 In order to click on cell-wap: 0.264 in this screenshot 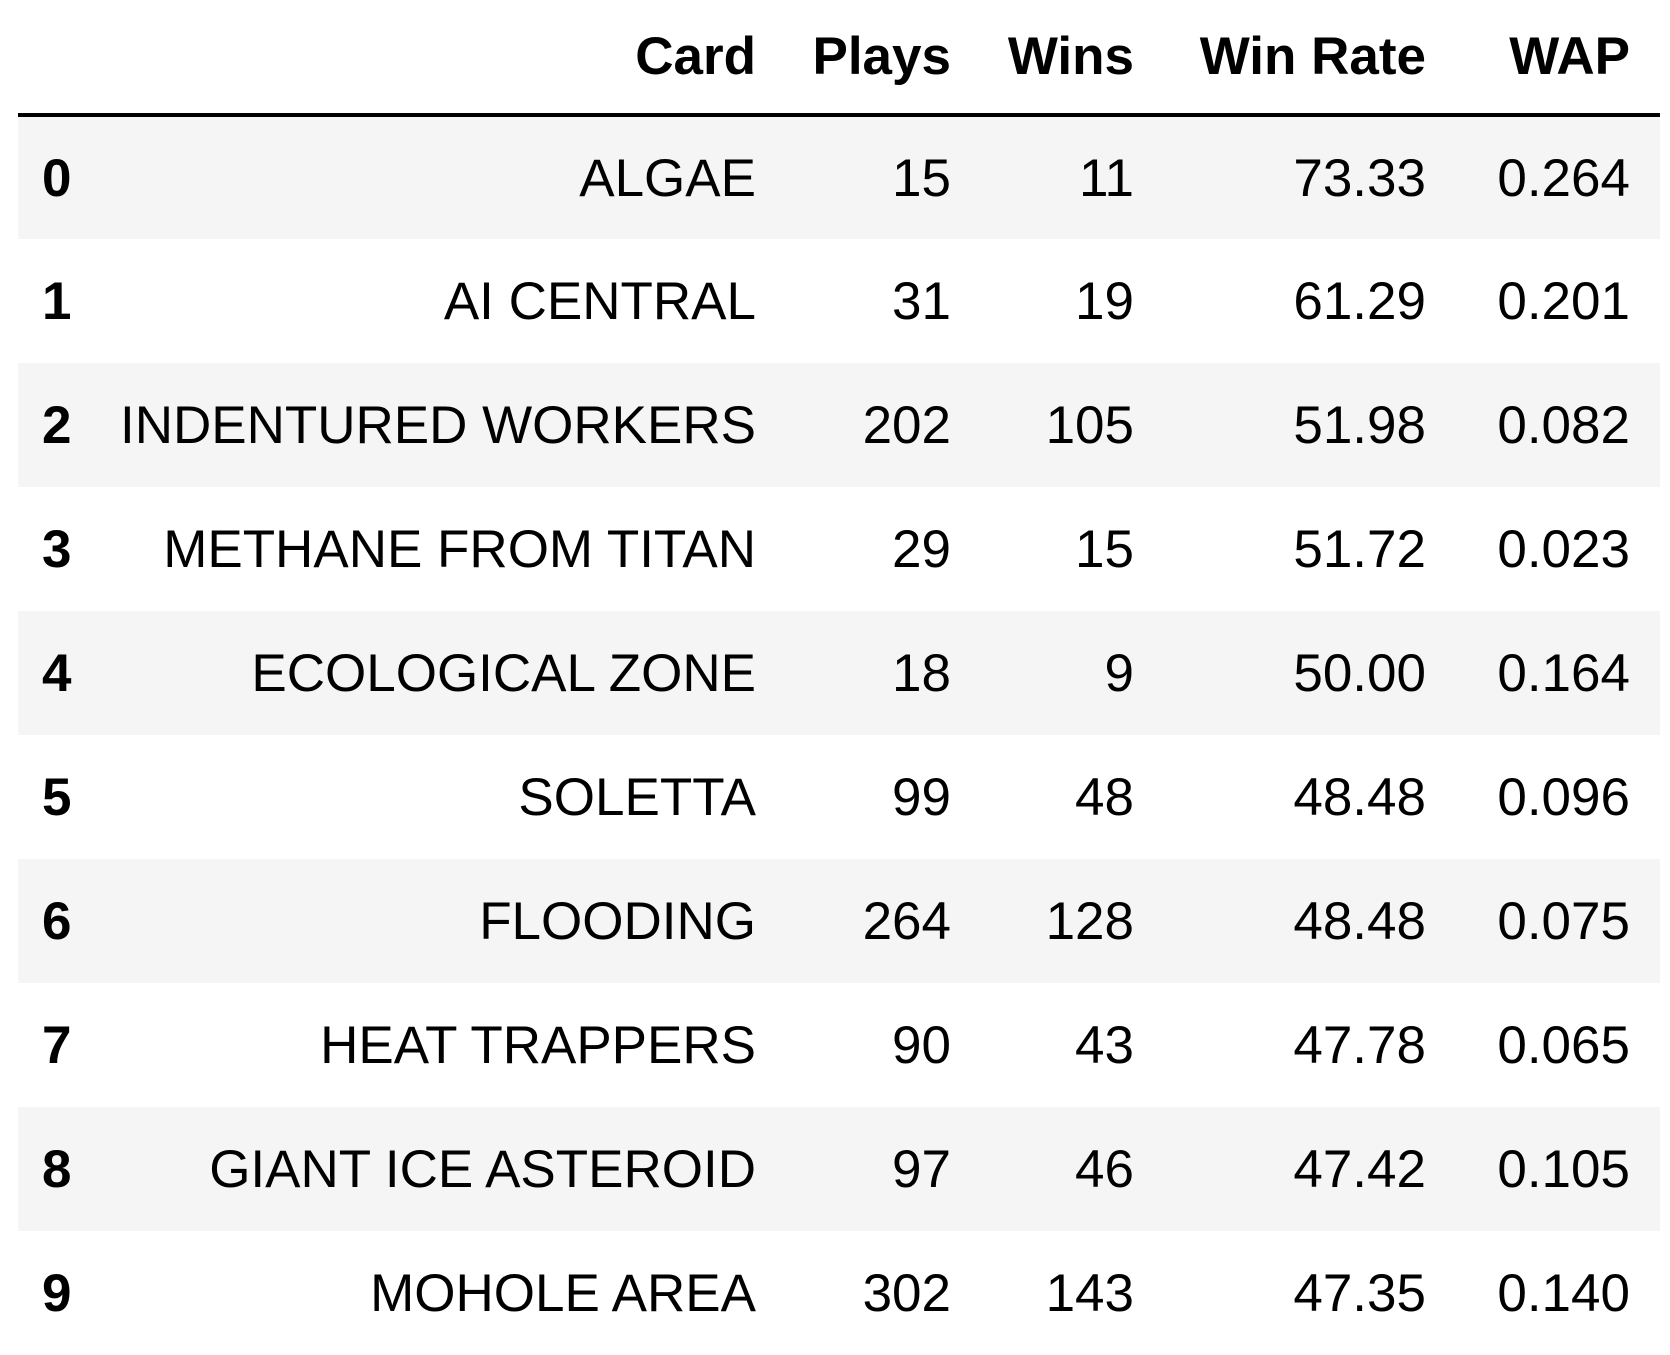, I will do `click(1563, 178)`.